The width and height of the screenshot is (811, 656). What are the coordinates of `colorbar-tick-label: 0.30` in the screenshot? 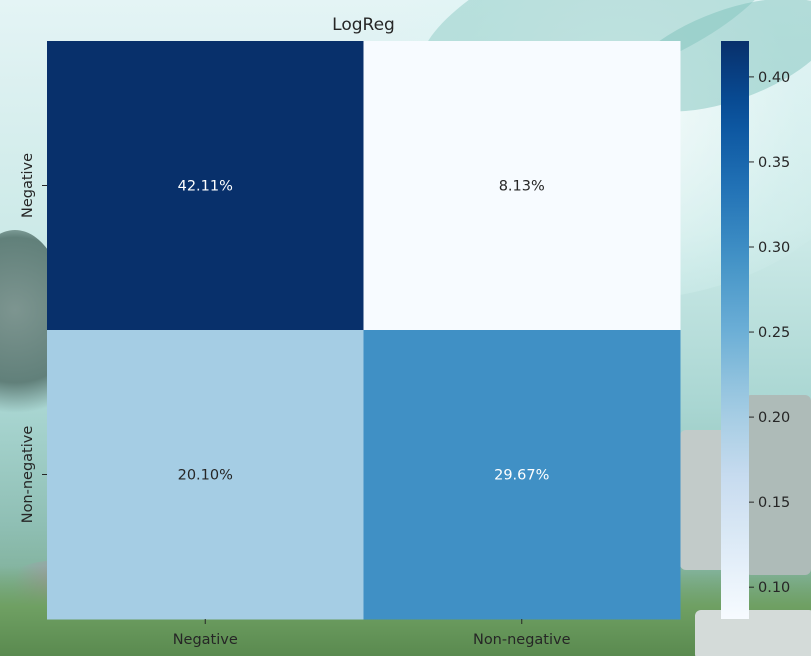 It's located at (774, 248).